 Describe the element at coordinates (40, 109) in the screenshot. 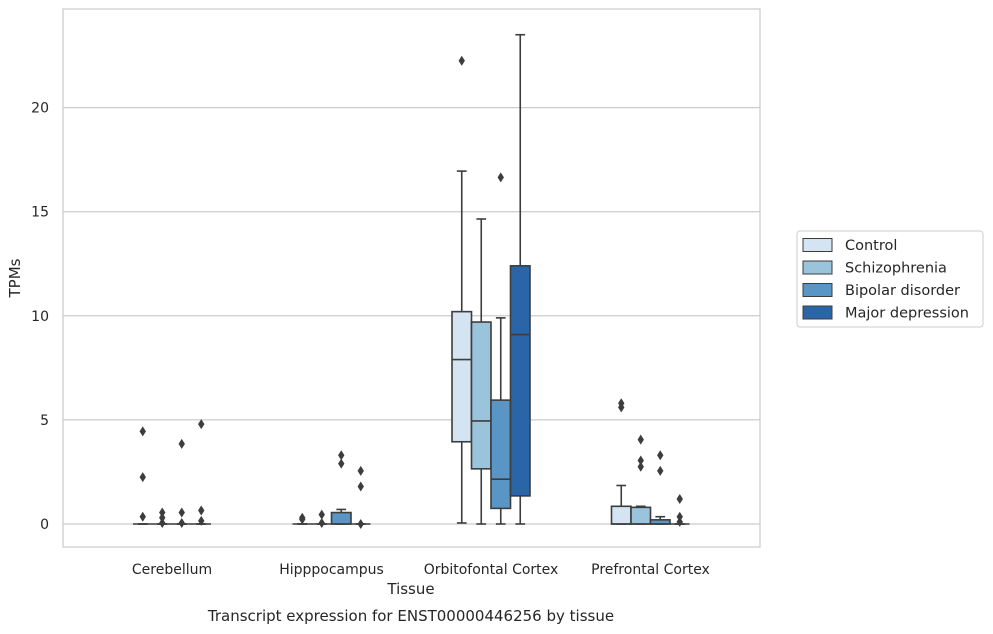

I see `y-tick-label: 20` at that location.